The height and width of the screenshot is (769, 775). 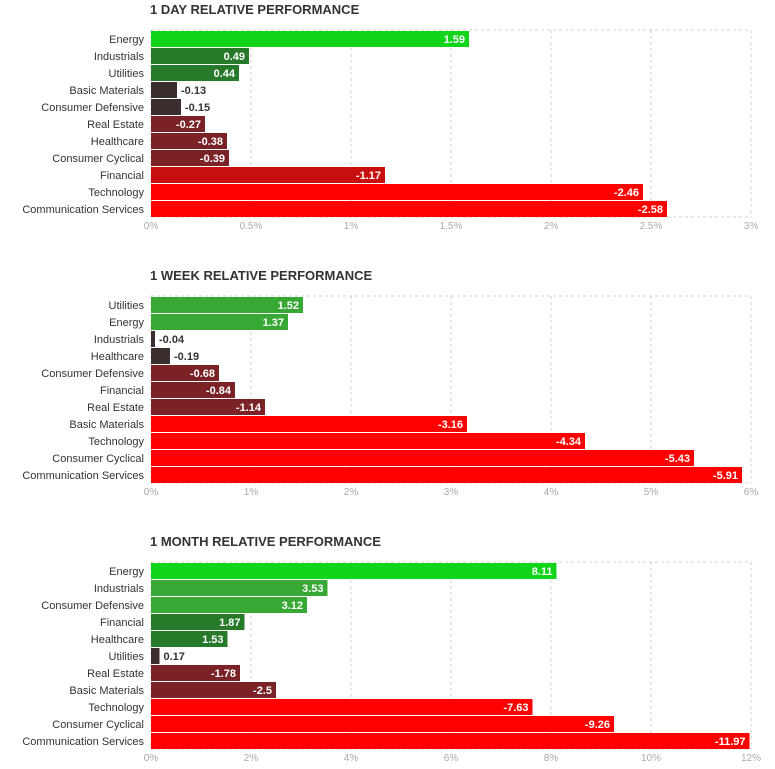 What do you see at coordinates (451, 226) in the screenshot?
I see `x-tick-label: 1.5%` at bounding box center [451, 226].